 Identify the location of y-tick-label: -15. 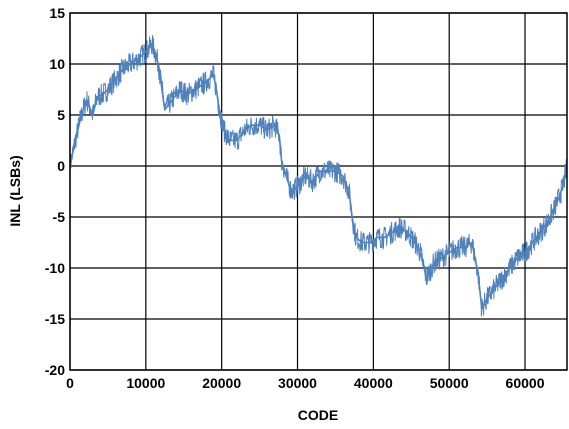
(55, 319).